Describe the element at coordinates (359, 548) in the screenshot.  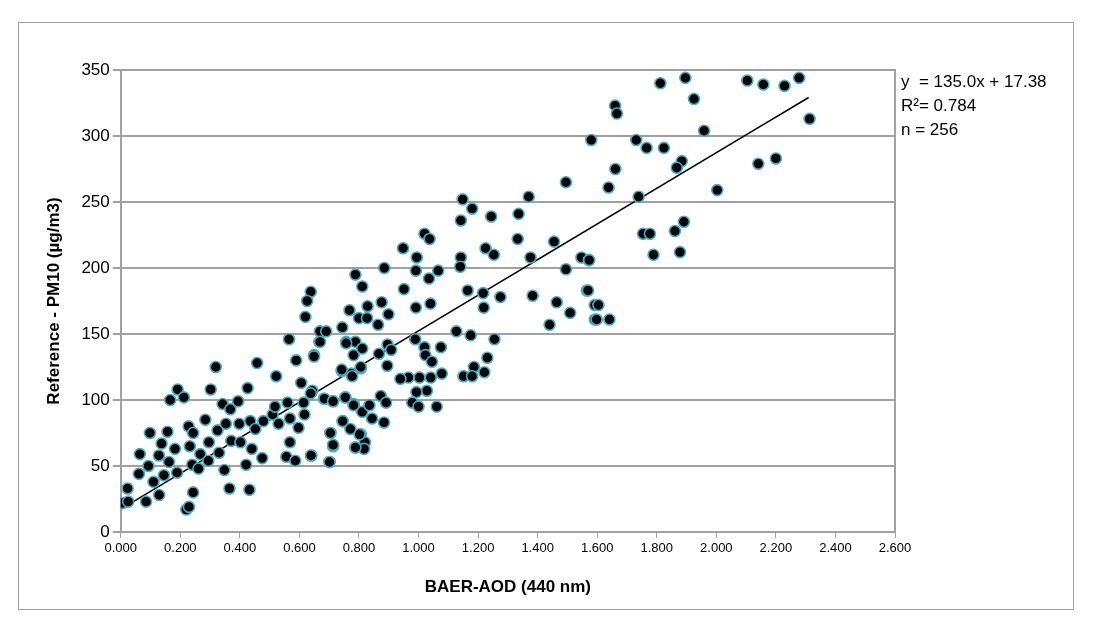
I see `x-tick-label: 0.800` at that location.